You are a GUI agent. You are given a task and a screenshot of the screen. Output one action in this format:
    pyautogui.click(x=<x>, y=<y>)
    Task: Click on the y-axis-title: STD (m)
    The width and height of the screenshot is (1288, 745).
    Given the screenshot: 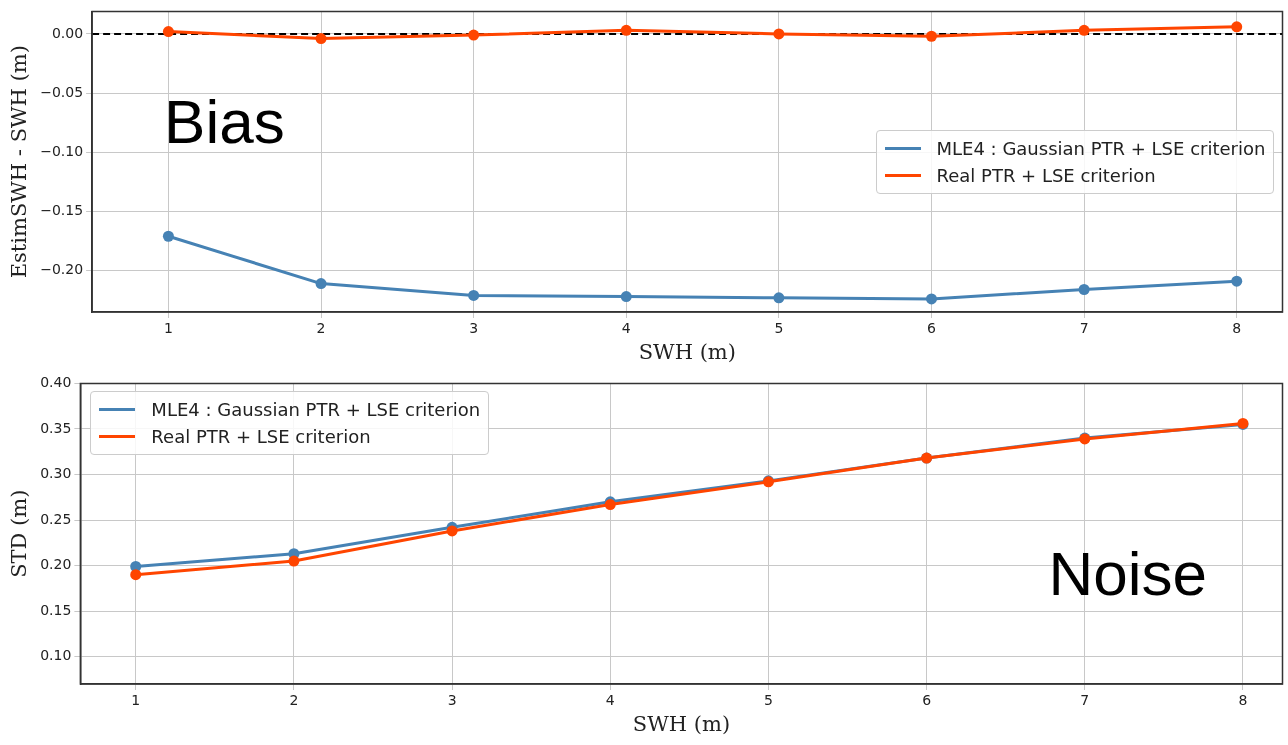 What is the action you would take?
    pyautogui.click(x=19, y=533)
    